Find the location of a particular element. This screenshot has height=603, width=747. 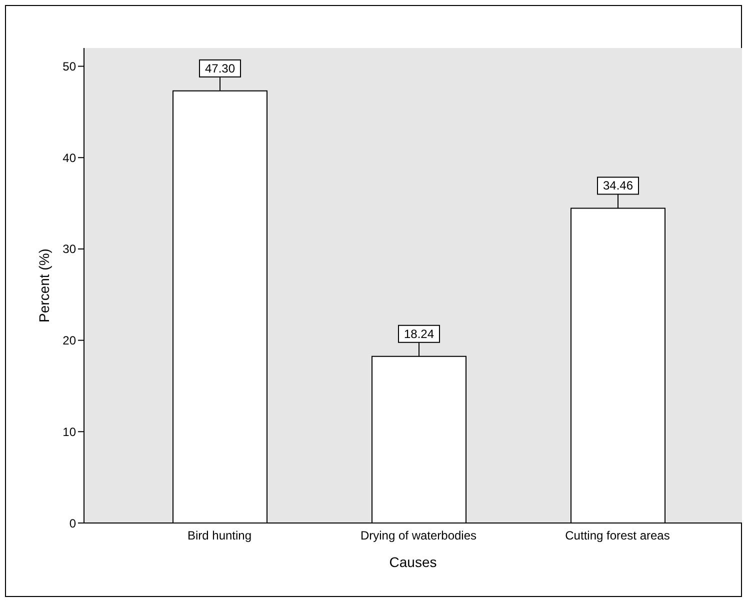

y-tick-label: 0 is located at coordinates (72, 523).